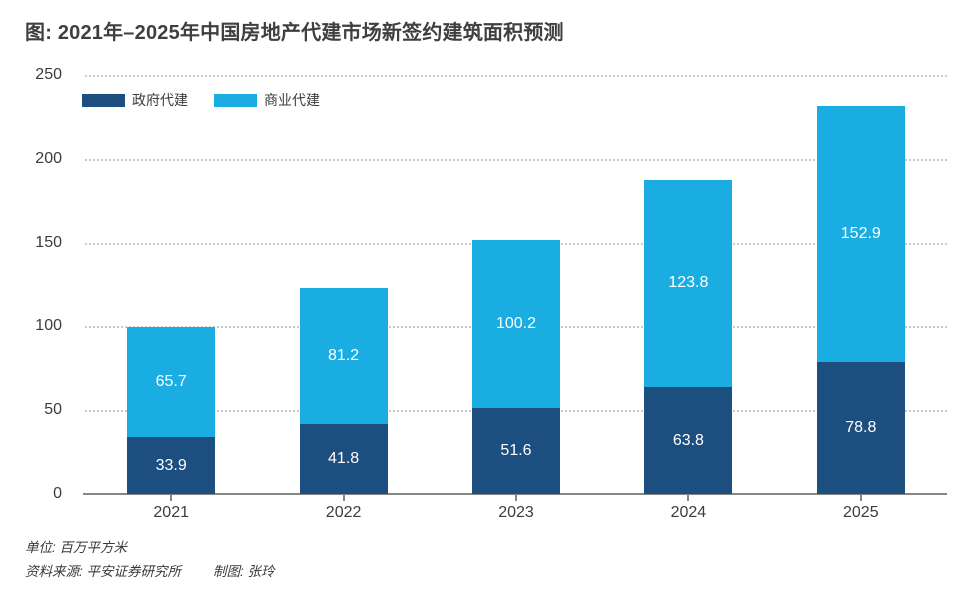 The width and height of the screenshot is (962, 594). I want to click on y-axis-tick-label: 0, so click(57, 493).